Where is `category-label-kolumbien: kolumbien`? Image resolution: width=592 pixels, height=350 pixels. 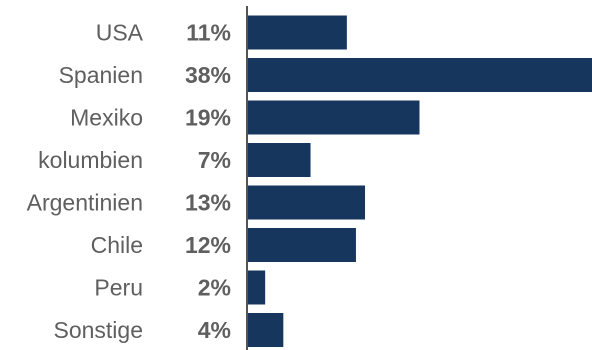
category-label-kolumbien: kolumbien is located at coordinates (90, 160).